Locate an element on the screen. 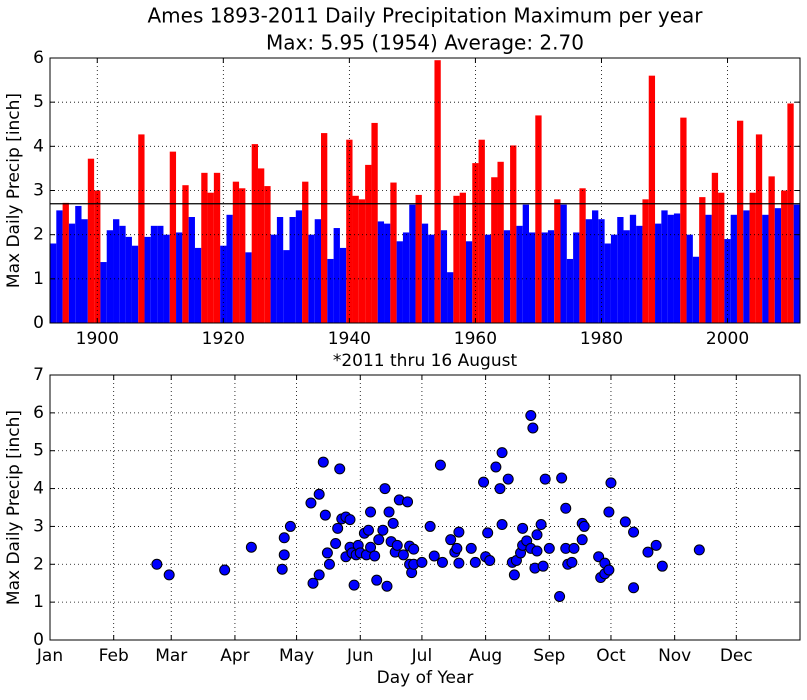 The width and height of the screenshot is (807, 700). x-tick-label: 1920 is located at coordinates (223, 339).